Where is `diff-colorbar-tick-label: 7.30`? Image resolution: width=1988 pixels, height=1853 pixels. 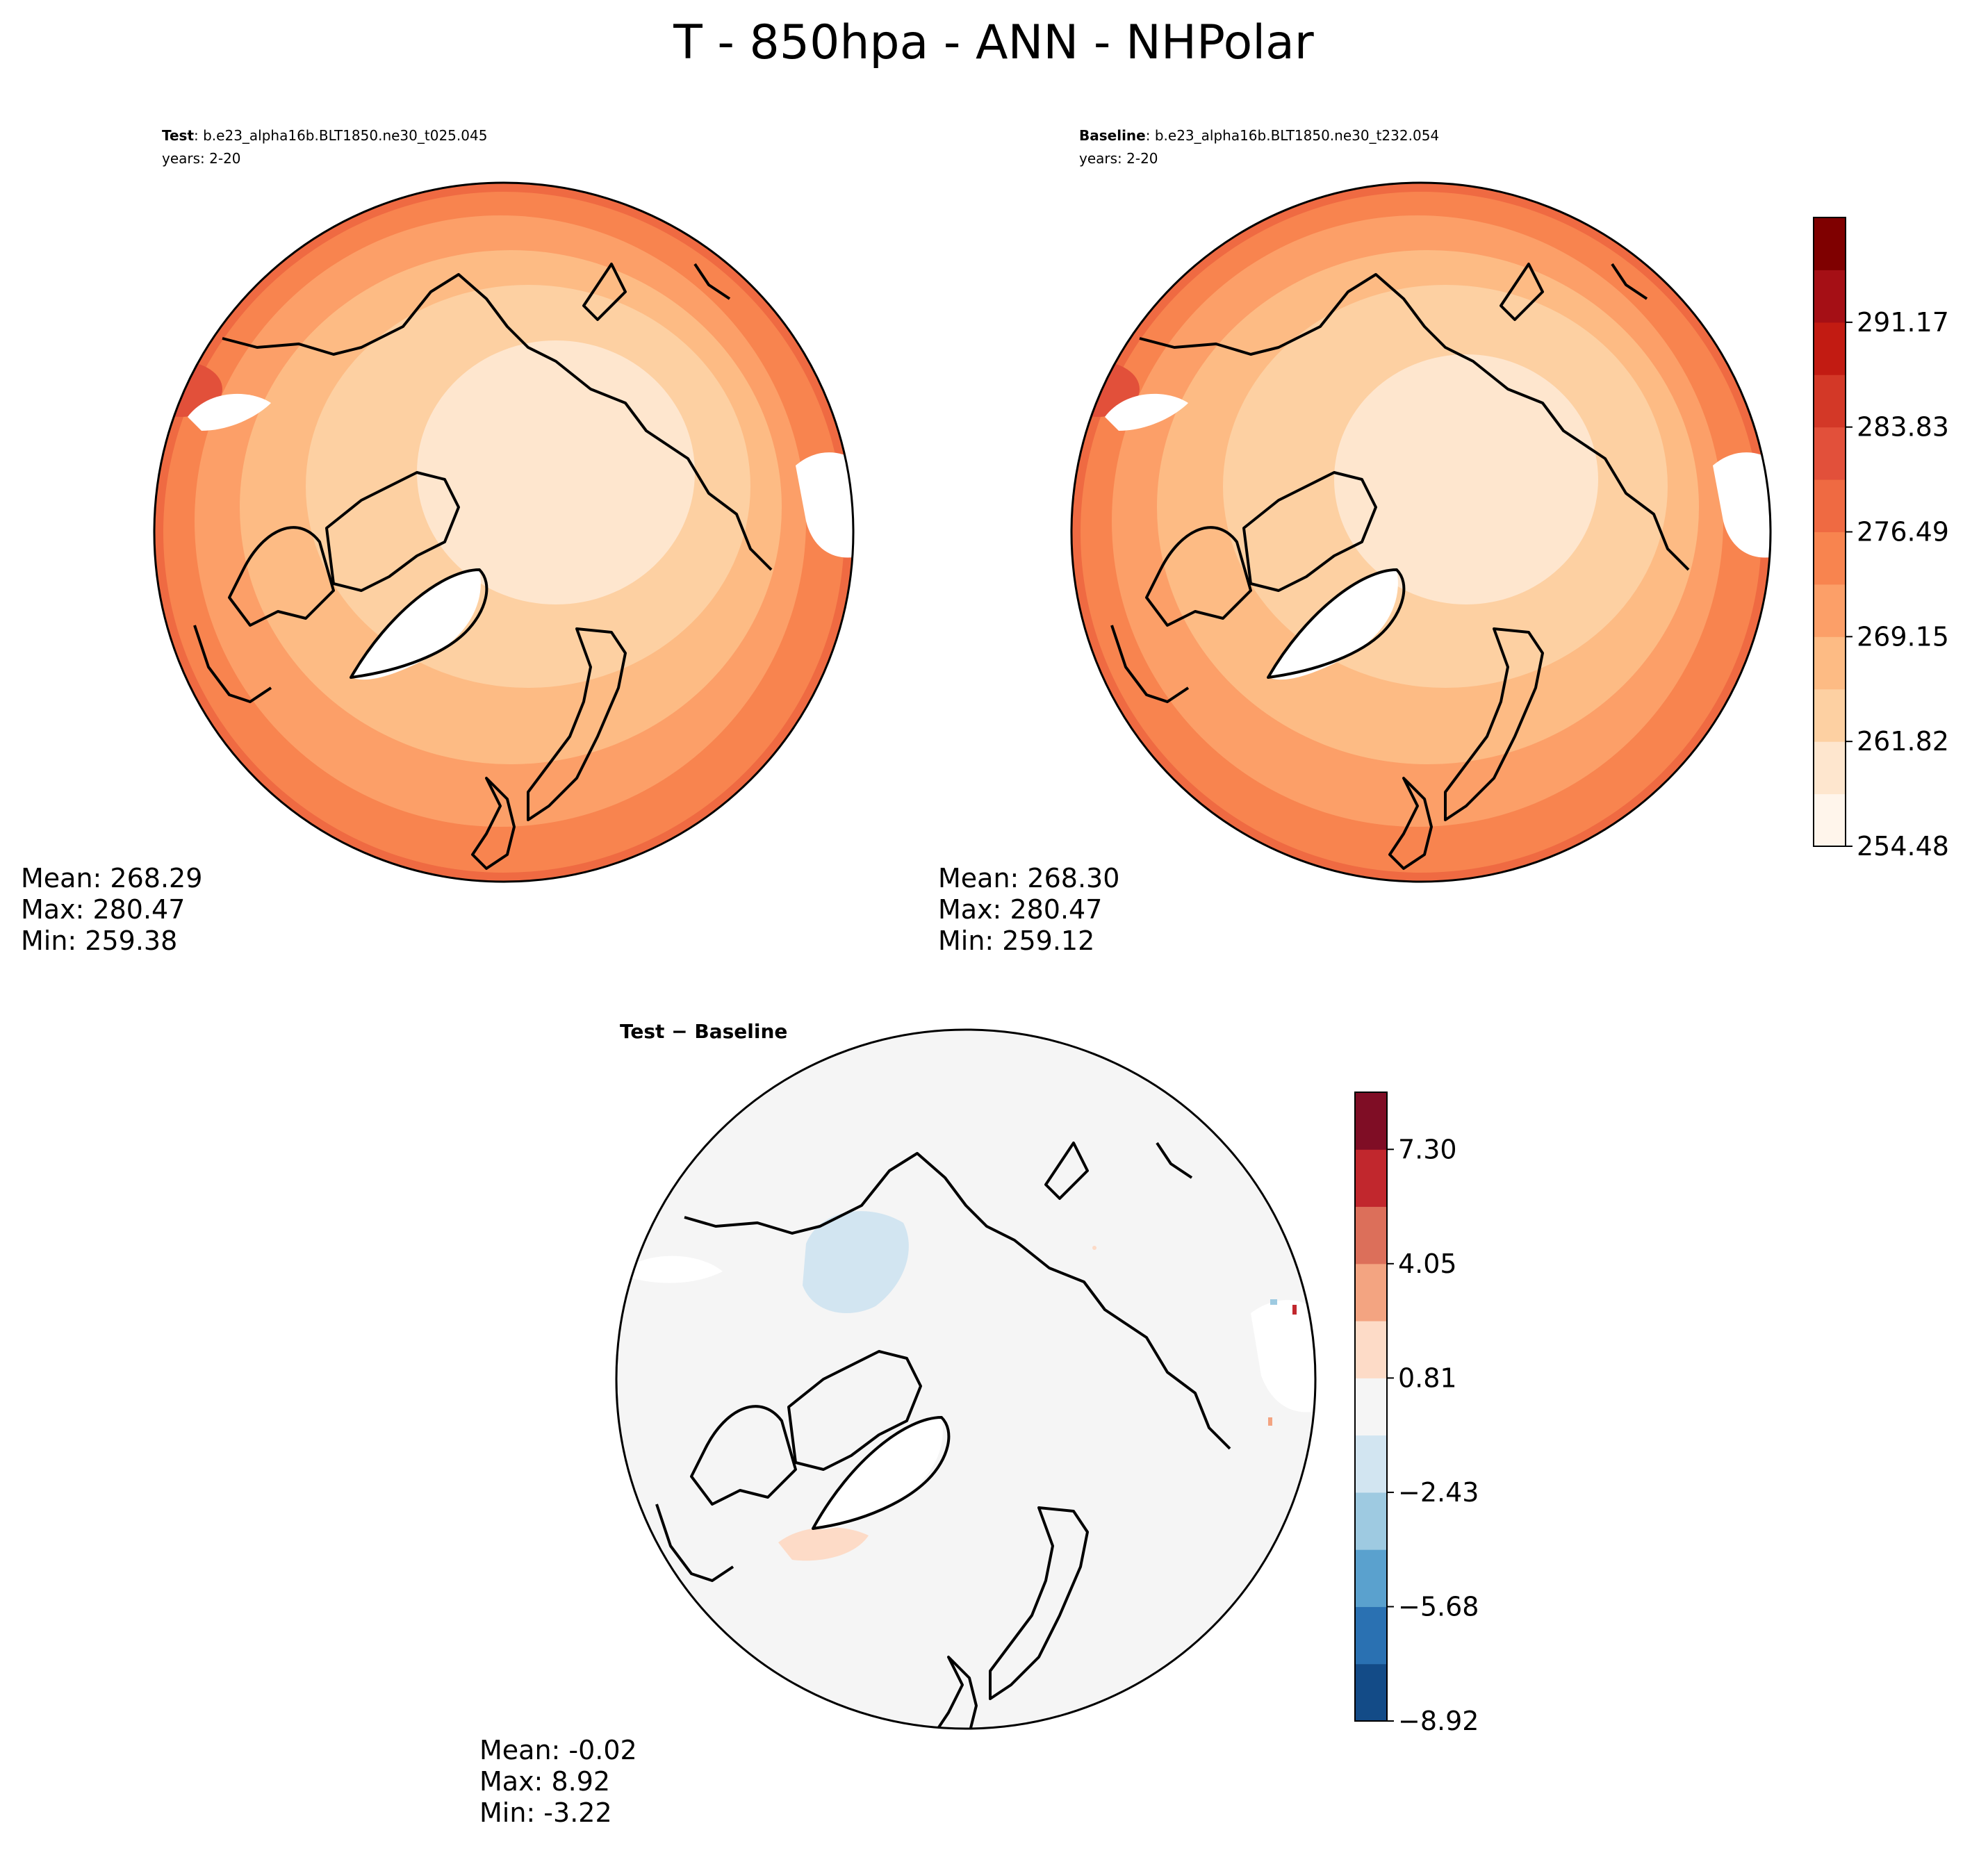 diff-colorbar-tick-label: 7.30 is located at coordinates (1427, 1149).